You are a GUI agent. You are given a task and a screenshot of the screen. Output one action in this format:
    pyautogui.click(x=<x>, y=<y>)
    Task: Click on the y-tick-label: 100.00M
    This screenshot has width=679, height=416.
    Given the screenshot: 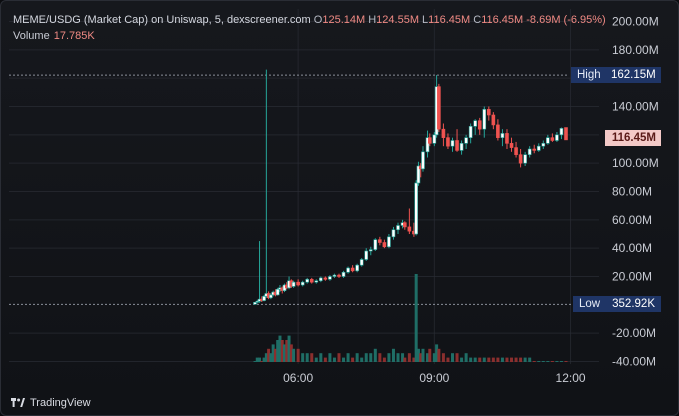 What is the action you would take?
    pyautogui.click(x=635, y=163)
    